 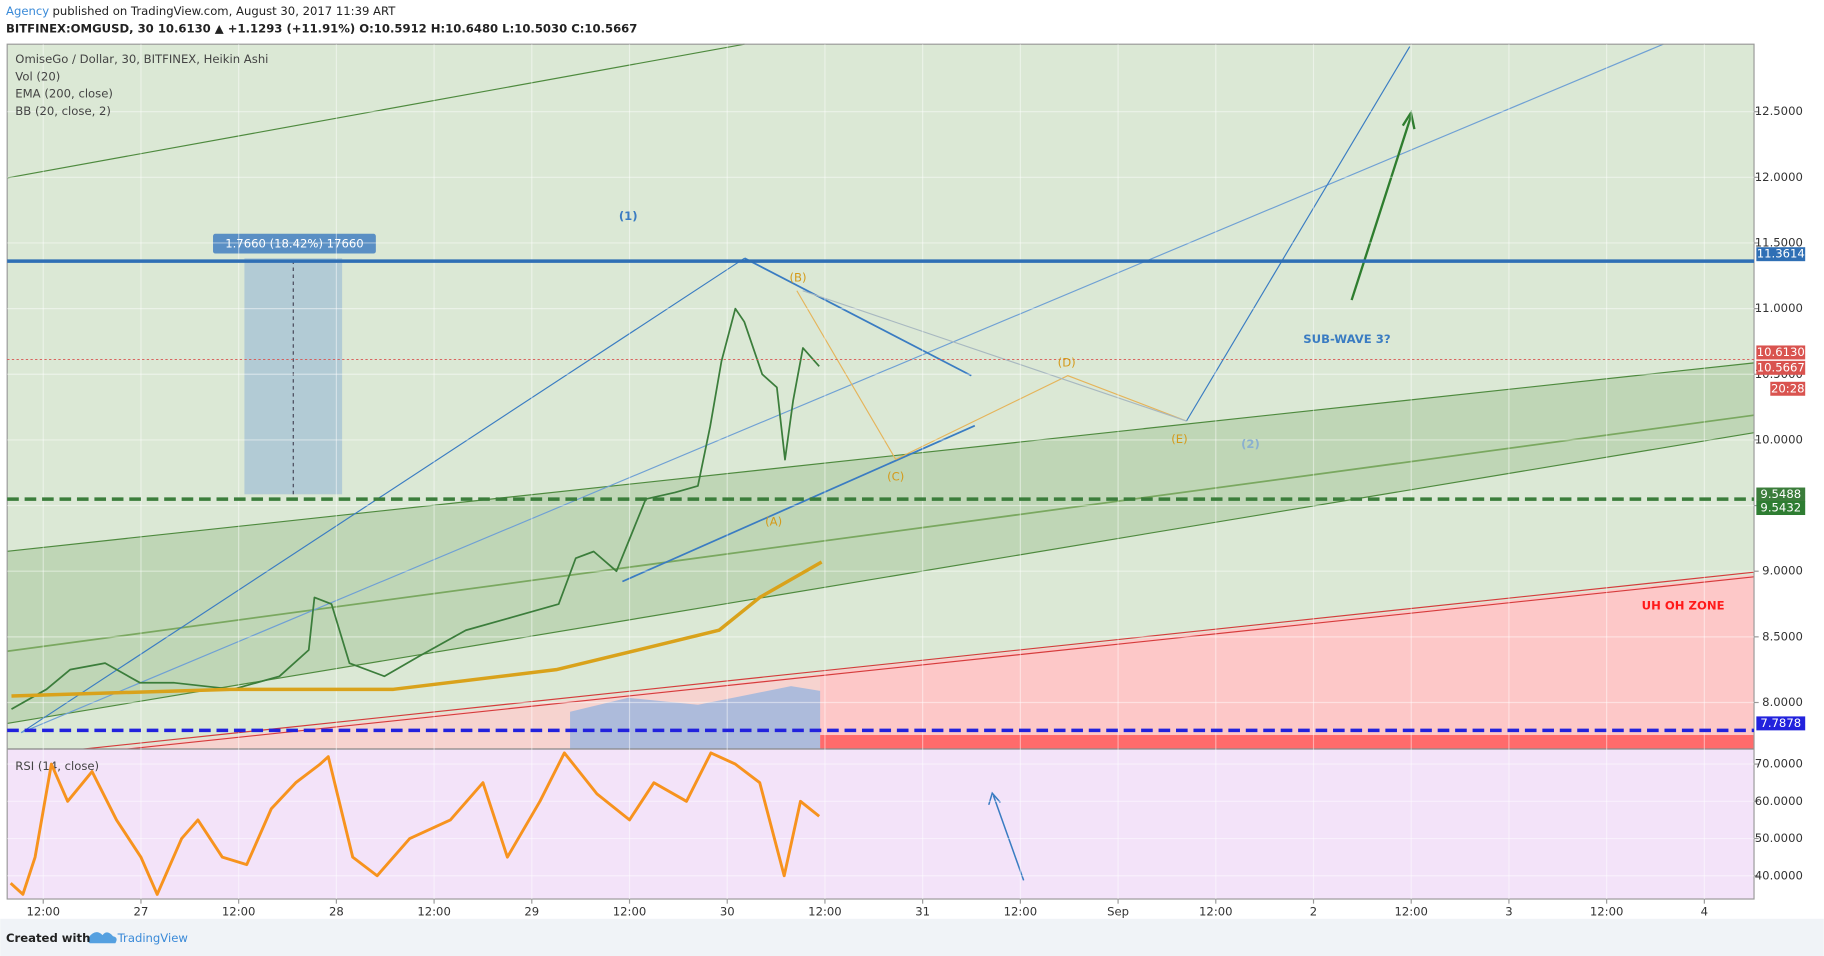 I want to click on legend-indicator: EMA (200, close), so click(x=64, y=94).